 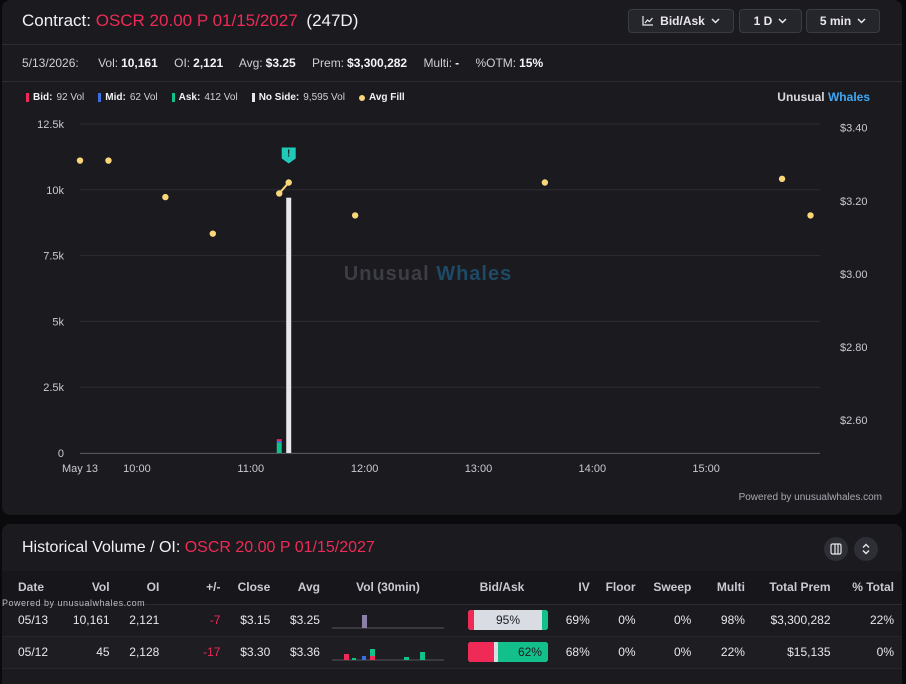 What do you see at coordinates (289, 325) in the screenshot?
I see `volume-bar-noside` at bounding box center [289, 325].